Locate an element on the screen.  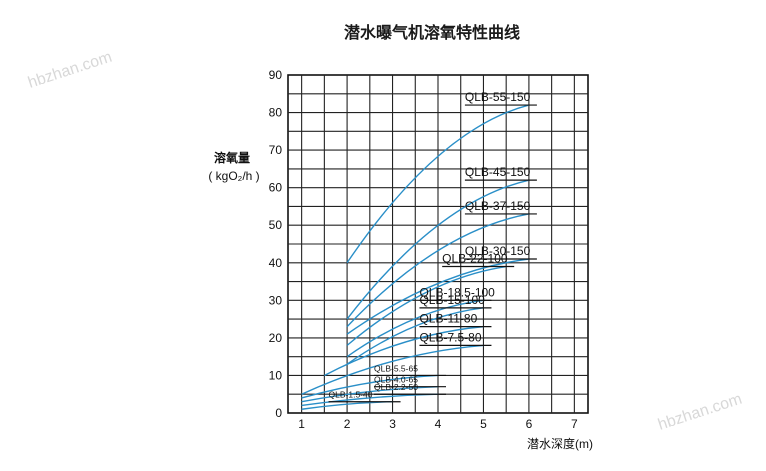
y-axis-unit: ( kgO₂/h ) is located at coordinates (233, 176).